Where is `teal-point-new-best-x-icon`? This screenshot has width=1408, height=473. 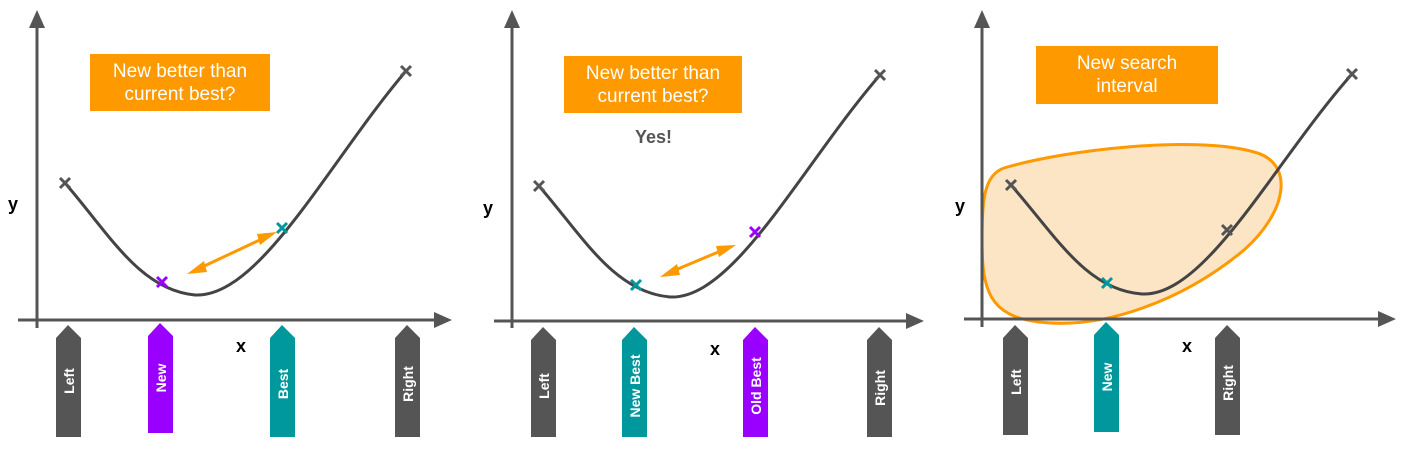 teal-point-new-best-x-icon is located at coordinates (636, 285).